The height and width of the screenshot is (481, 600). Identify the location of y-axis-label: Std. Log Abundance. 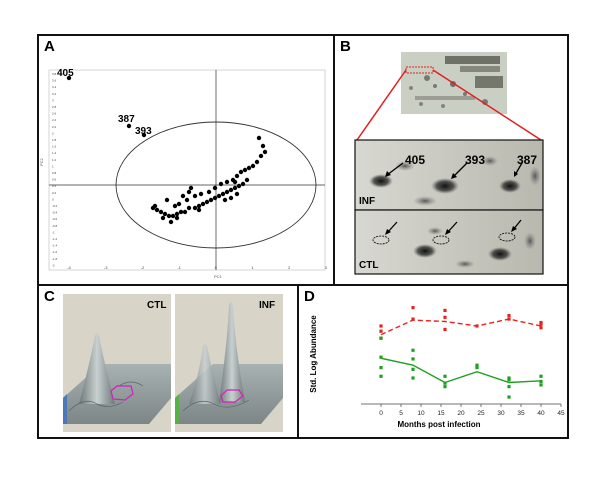
(313, 354).